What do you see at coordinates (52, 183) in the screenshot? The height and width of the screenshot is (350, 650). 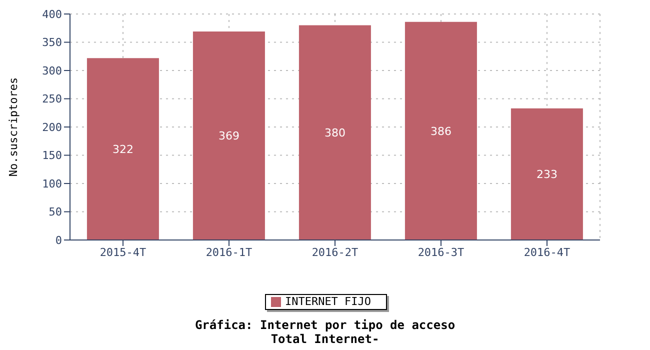 I see `y-tick-label: 100` at bounding box center [52, 183].